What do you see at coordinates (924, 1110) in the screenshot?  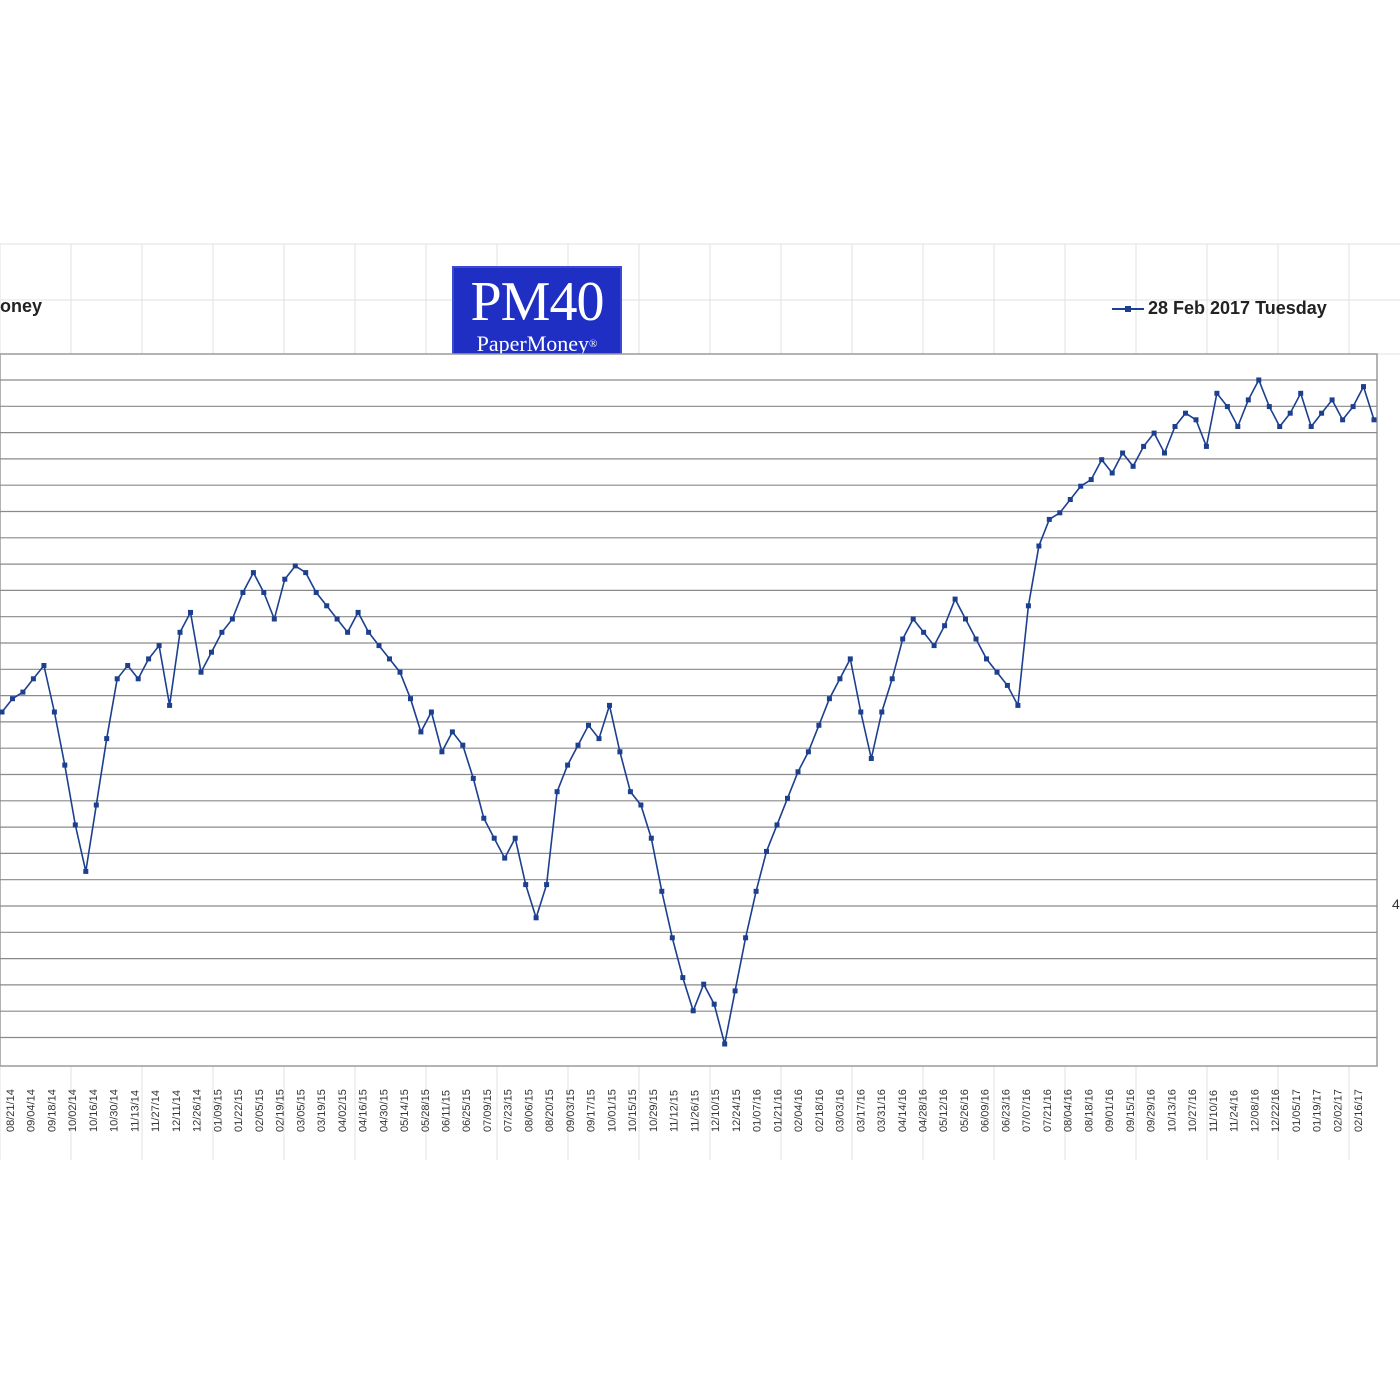 I see `x-tick-label: 04/28/16` at bounding box center [924, 1110].